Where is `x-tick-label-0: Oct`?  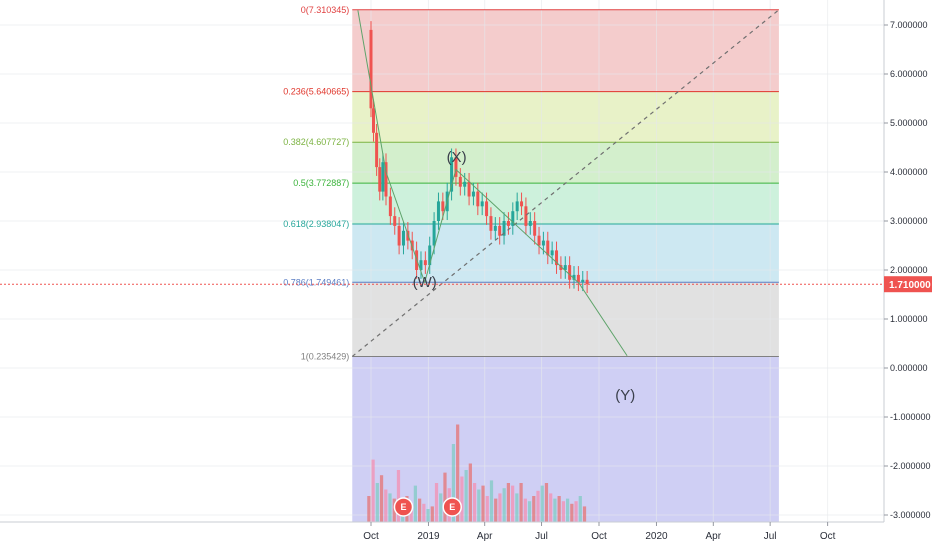
x-tick-label-0: Oct is located at coordinates (371, 536).